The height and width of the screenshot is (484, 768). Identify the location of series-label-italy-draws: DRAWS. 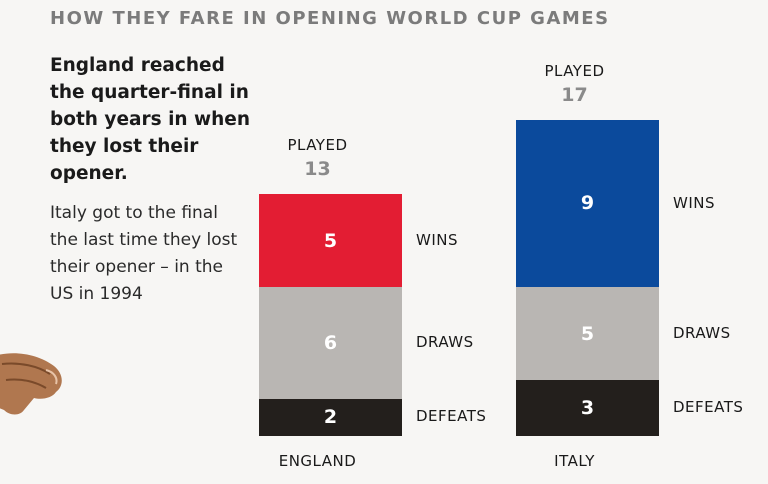
(702, 332).